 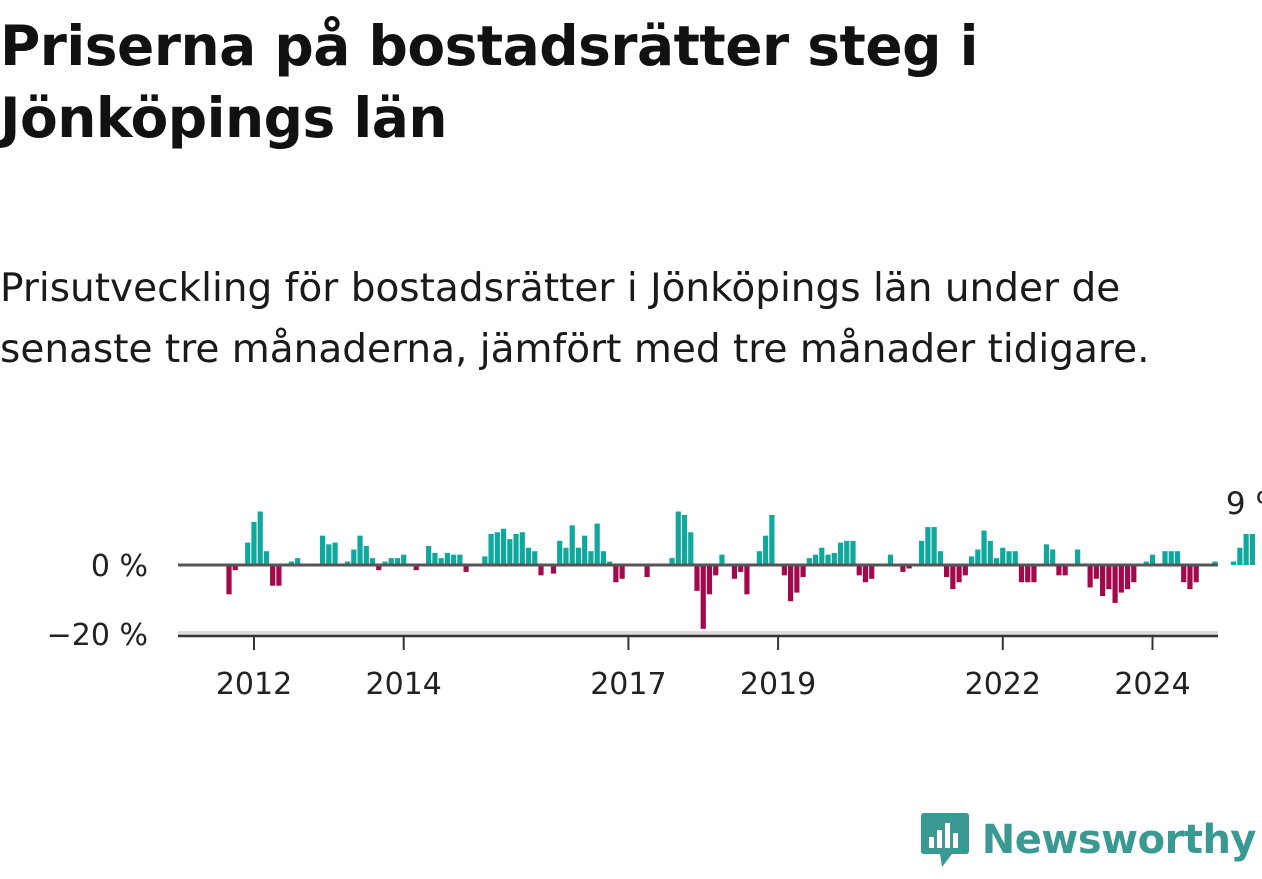 I want to click on newsworthy-logo: Newsworthy, so click(x=1088, y=840).